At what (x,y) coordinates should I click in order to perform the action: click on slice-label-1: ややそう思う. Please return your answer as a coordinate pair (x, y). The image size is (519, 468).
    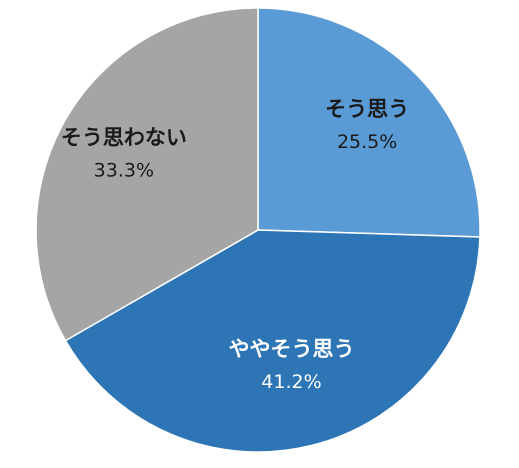
    Looking at the image, I should click on (291, 349).